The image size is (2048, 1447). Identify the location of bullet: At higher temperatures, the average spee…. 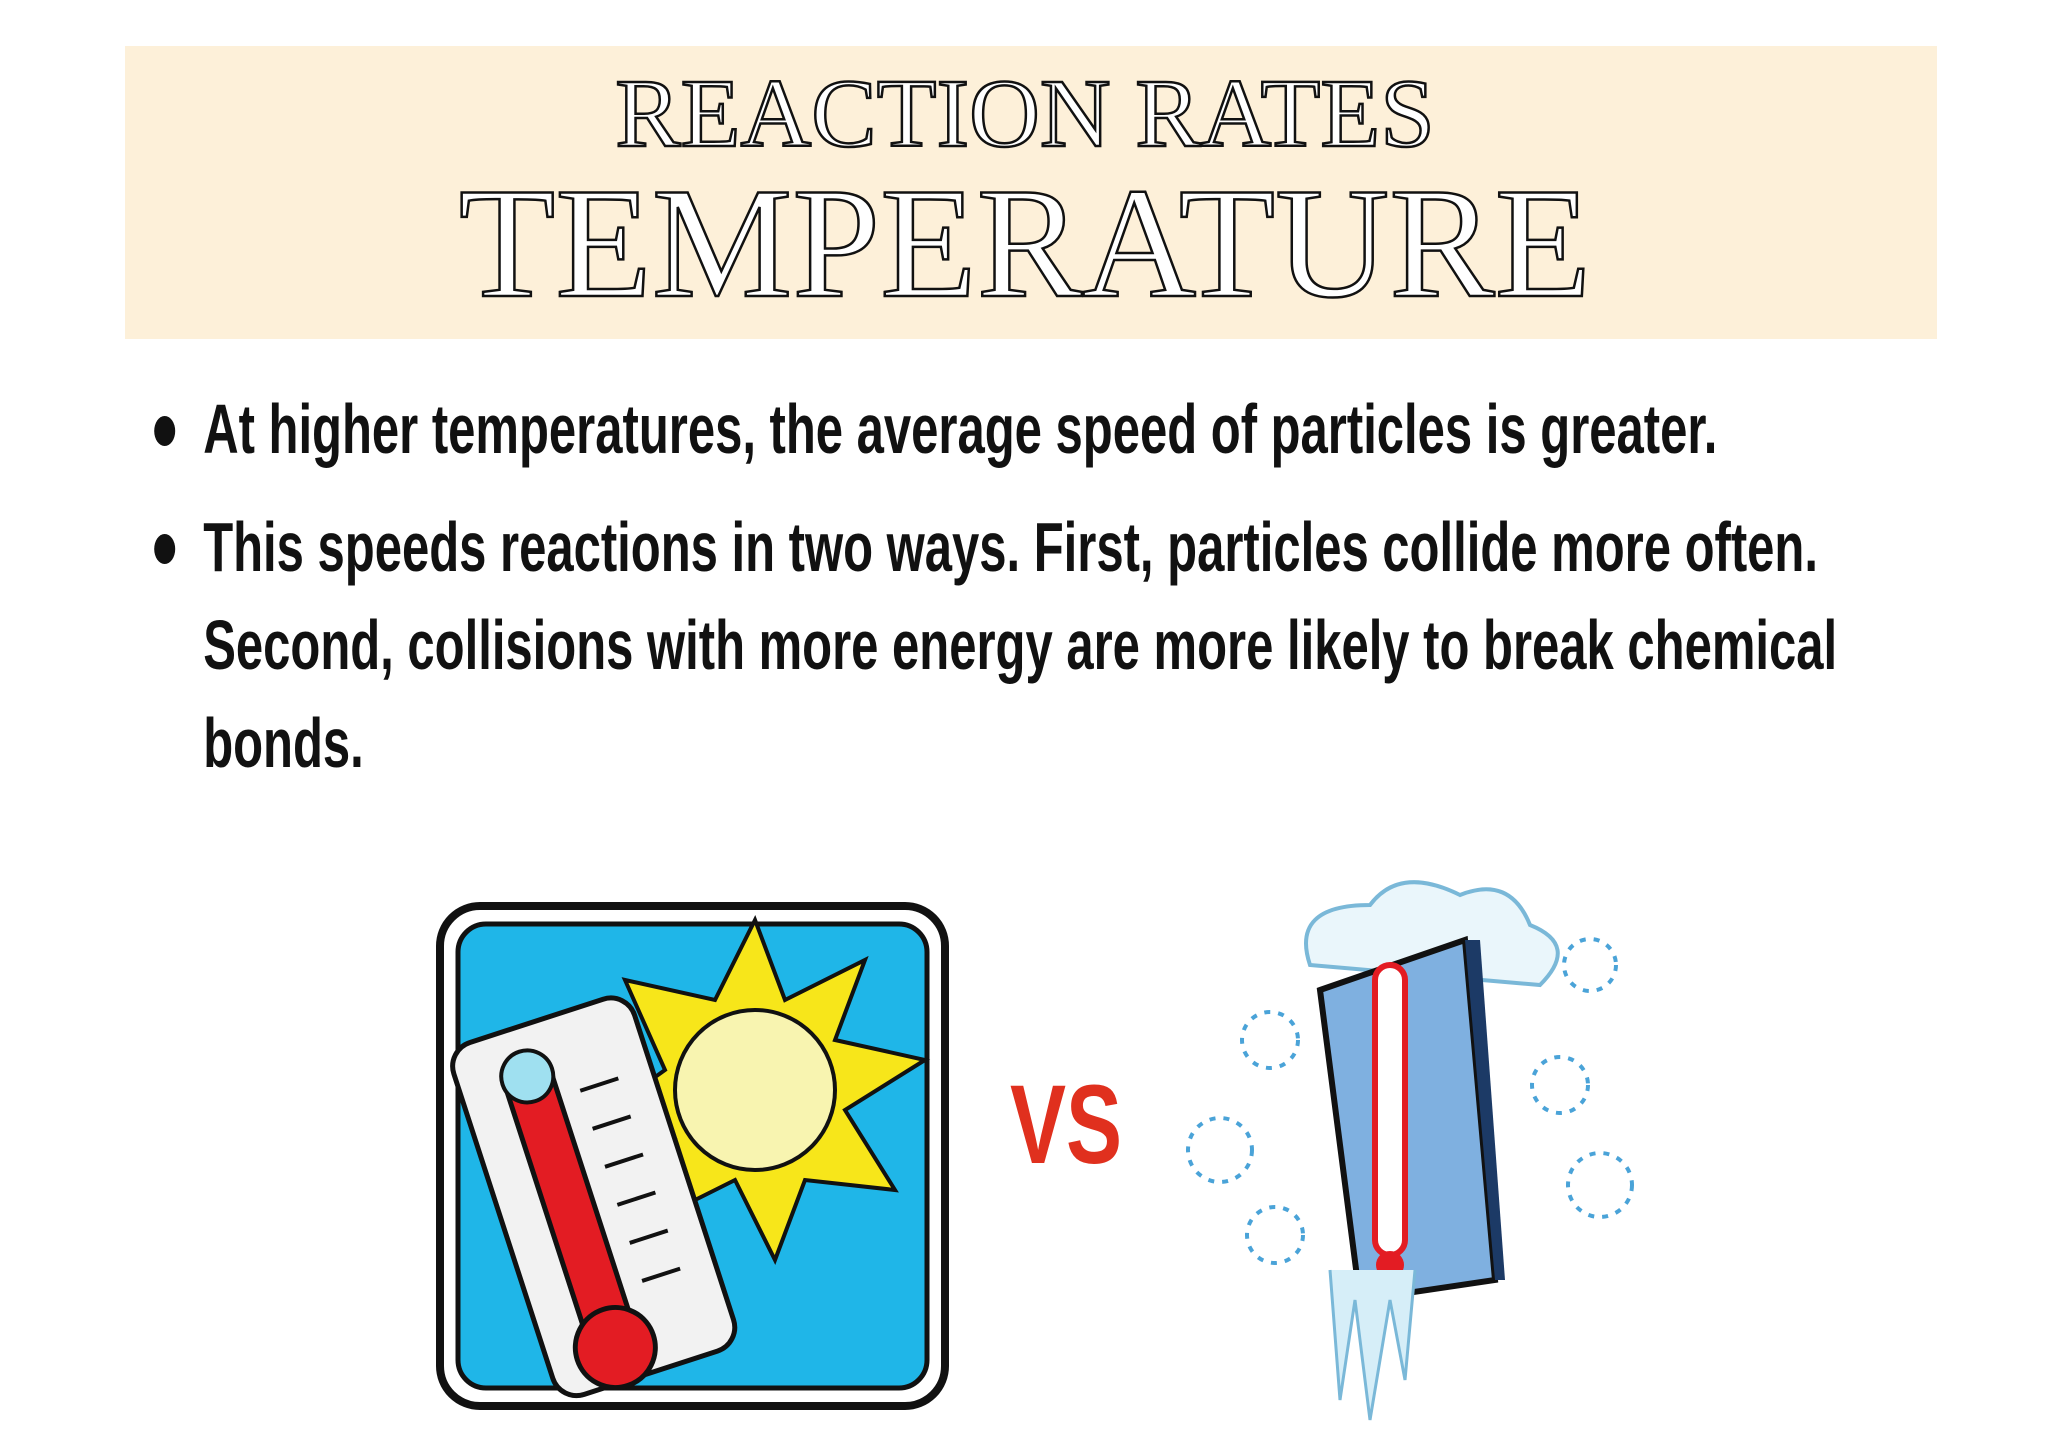
(1011, 429).